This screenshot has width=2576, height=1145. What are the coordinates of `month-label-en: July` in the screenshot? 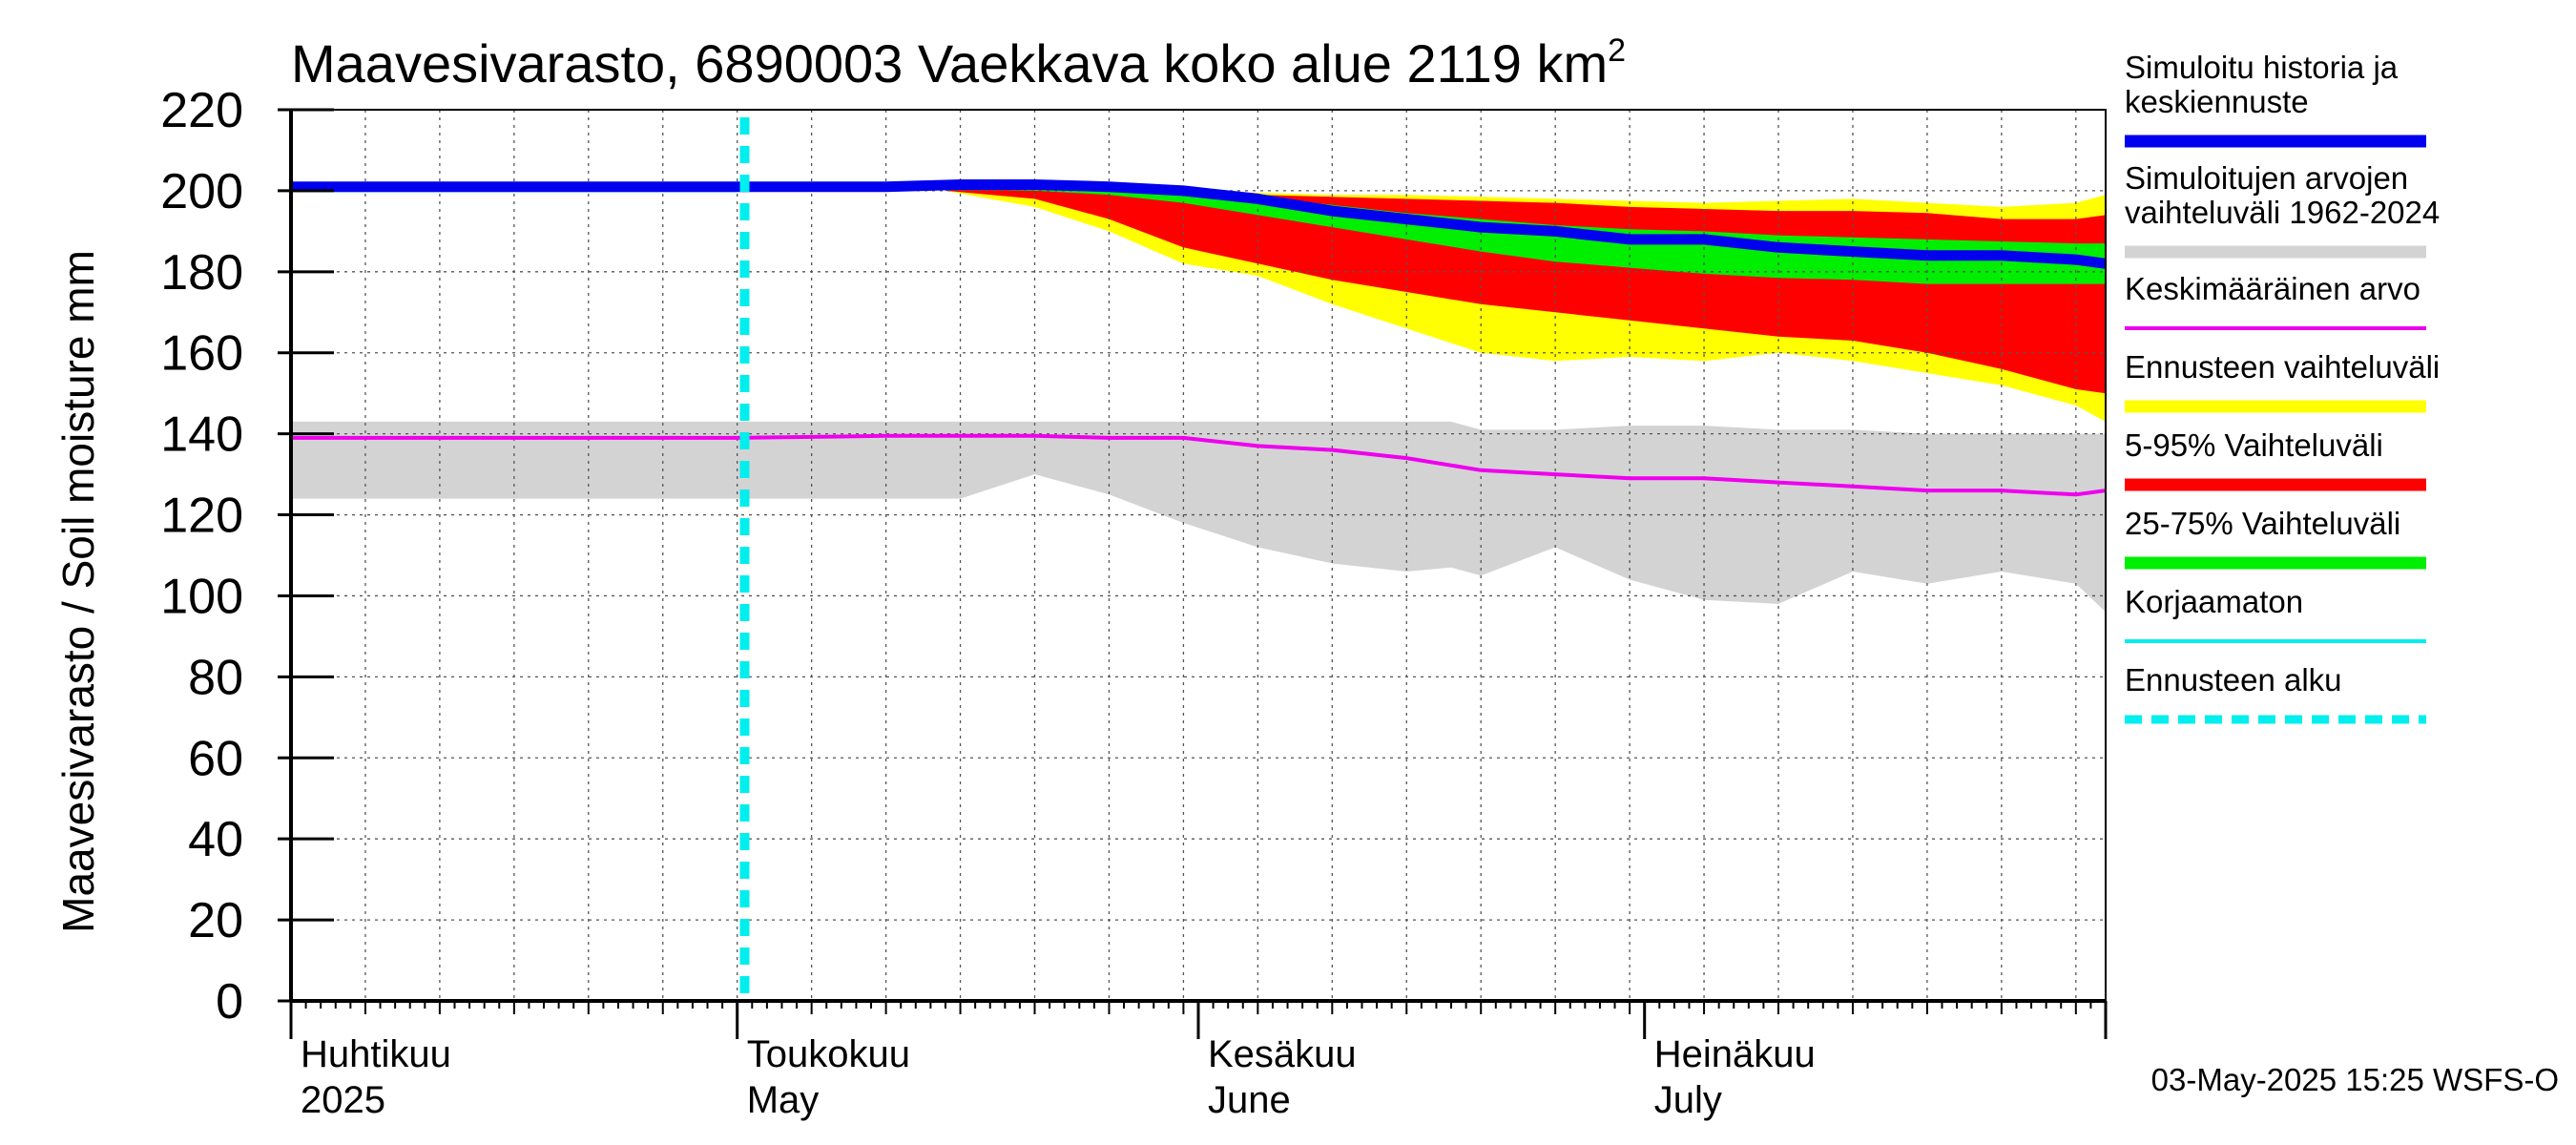 It's located at (1688, 1100).